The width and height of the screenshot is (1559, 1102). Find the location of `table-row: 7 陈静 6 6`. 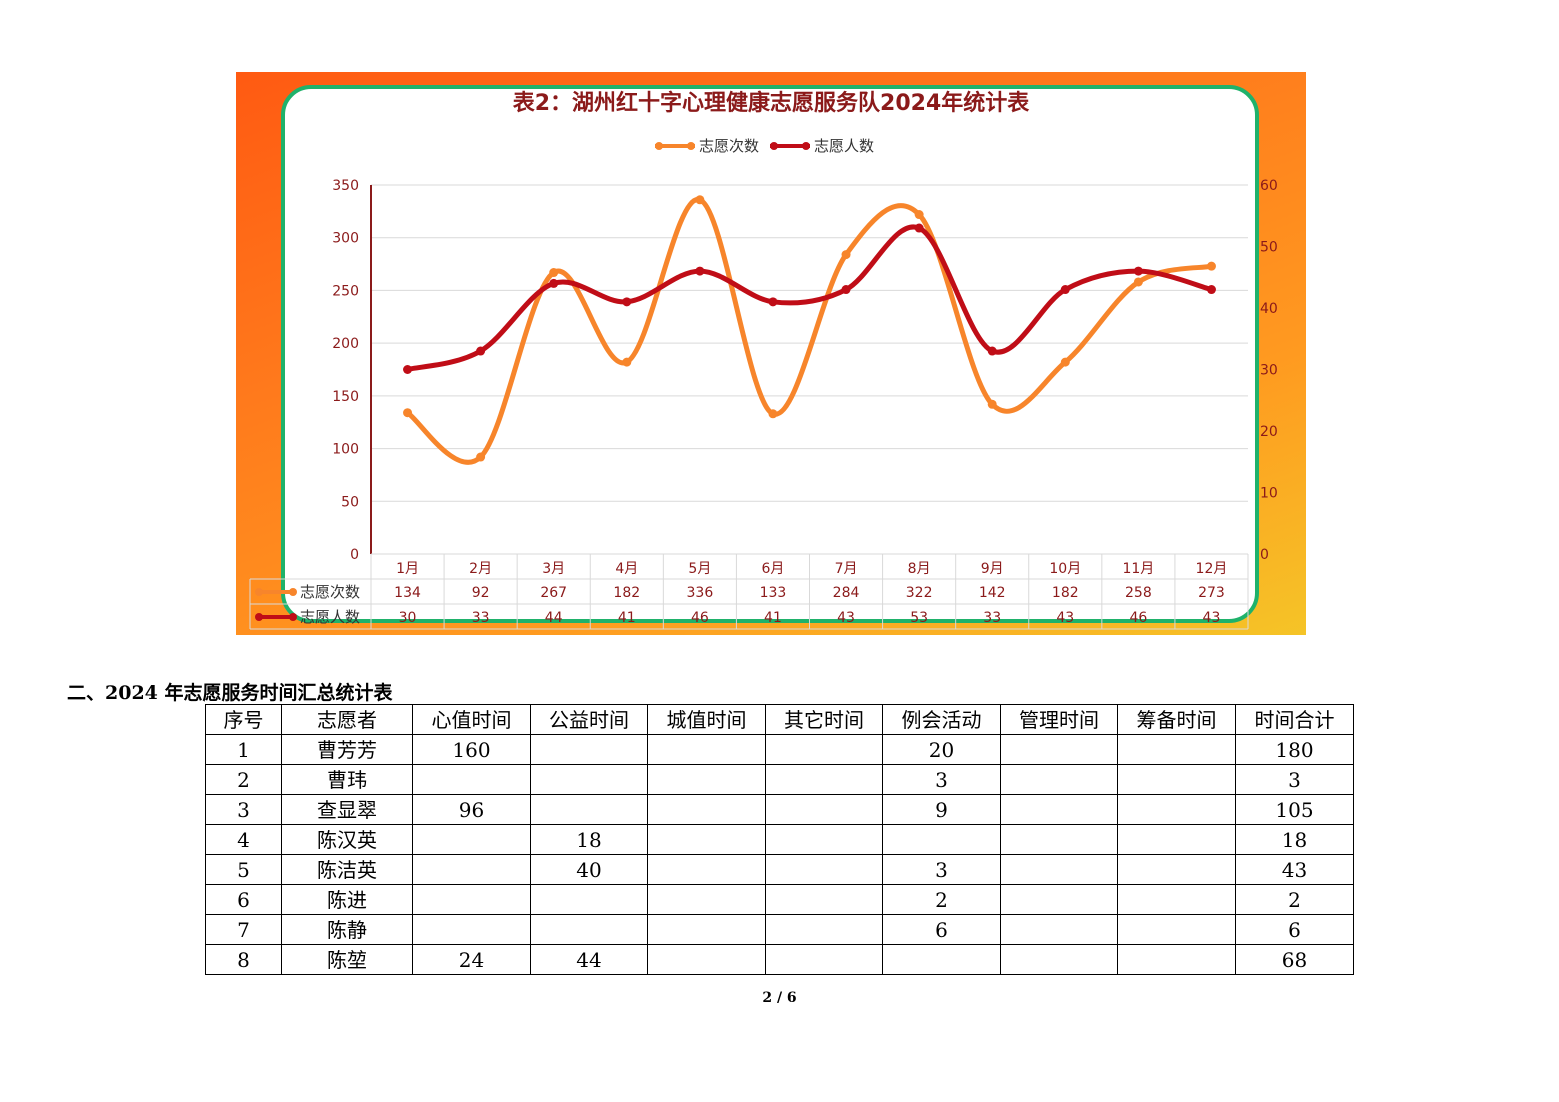

table-row: 7 陈静 6 6 is located at coordinates (779, 929).